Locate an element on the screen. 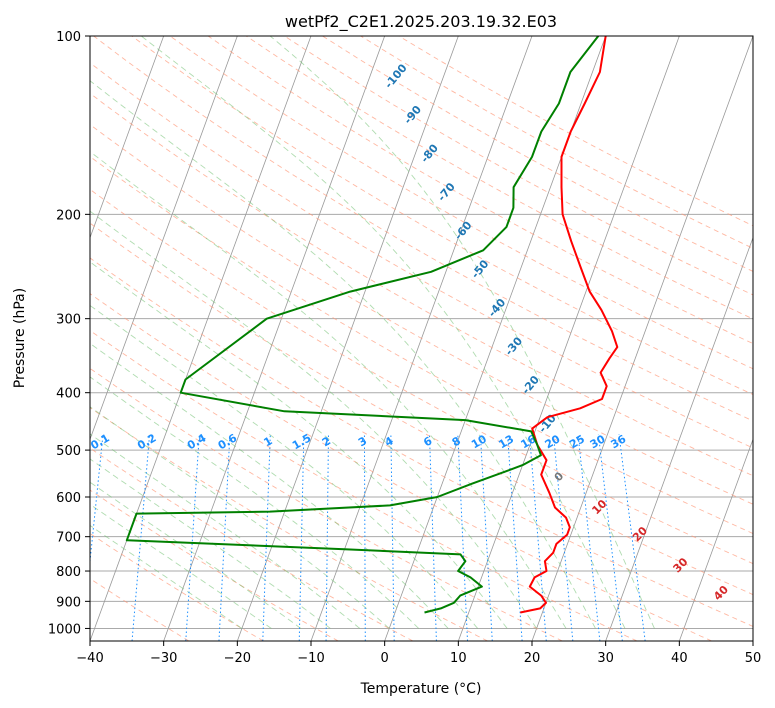 The height and width of the screenshot is (708, 775). x-tick-label: 50 is located at coordinates (753, 658).